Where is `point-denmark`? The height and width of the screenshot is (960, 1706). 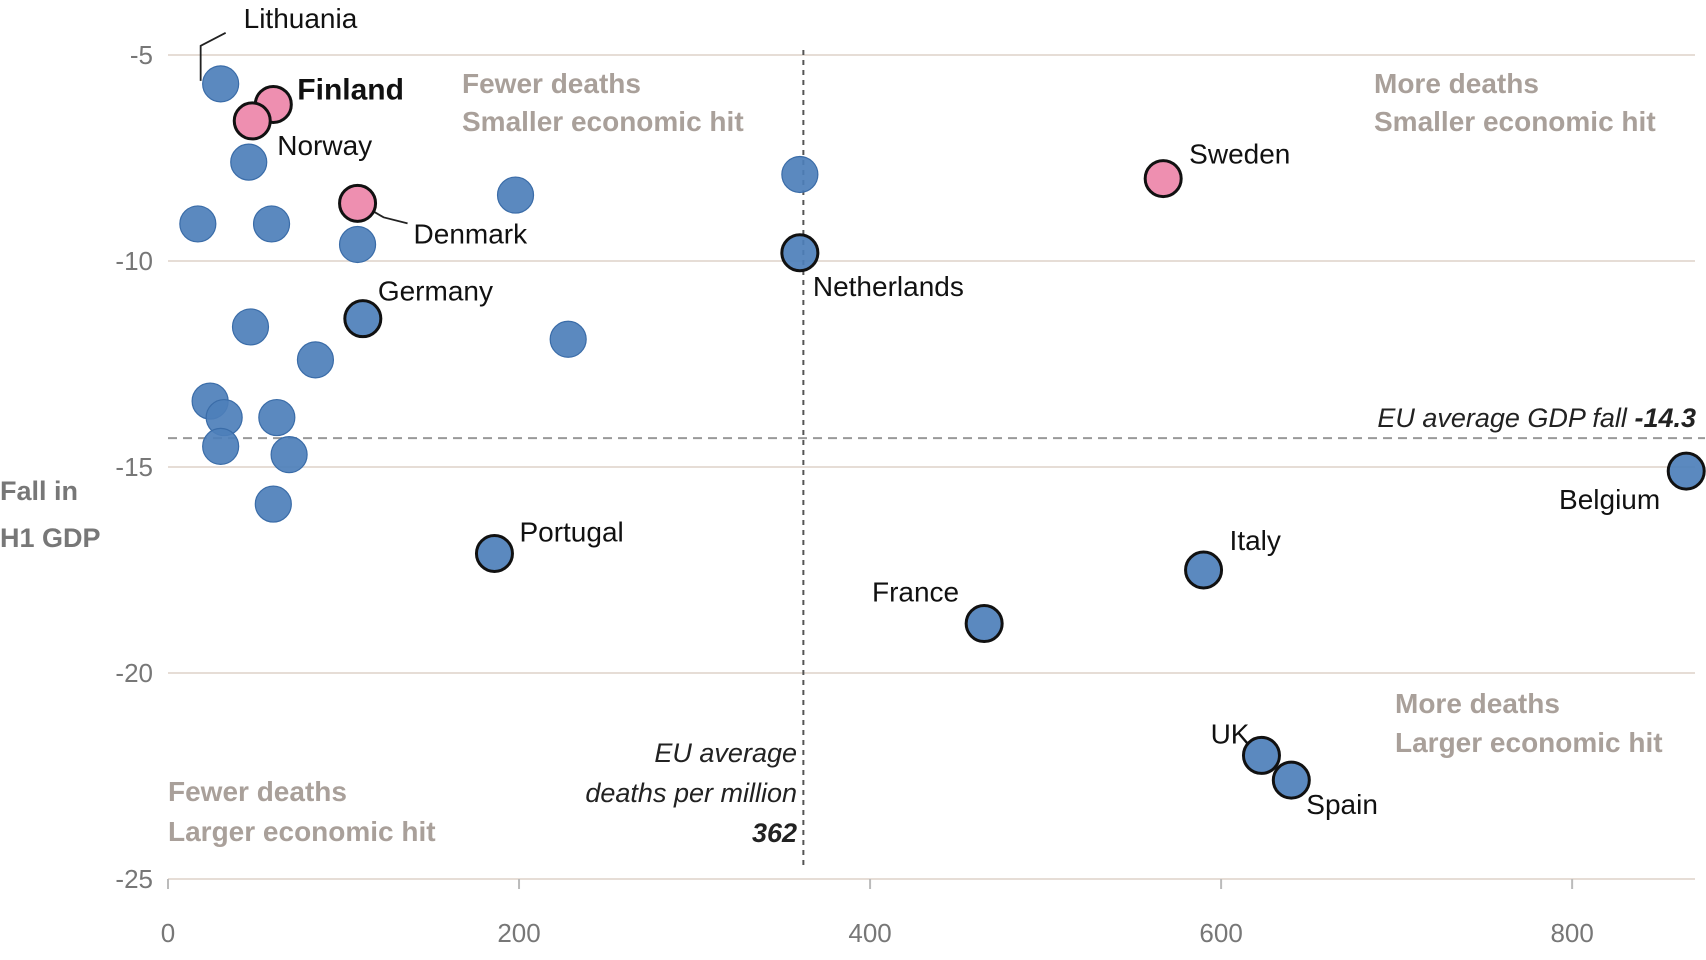
point-denmark is located at coordinates (358, 203).